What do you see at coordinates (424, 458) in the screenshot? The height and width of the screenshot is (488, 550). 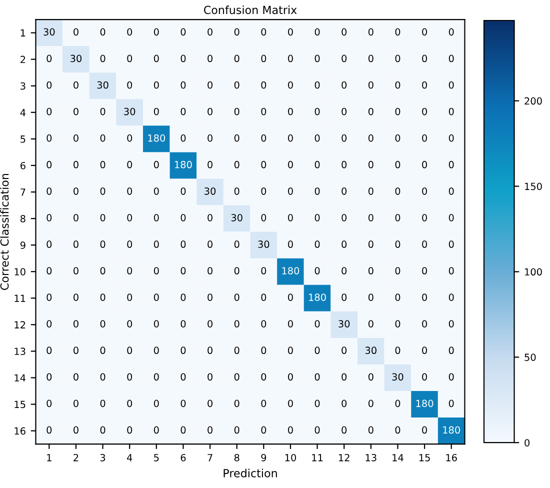 I see `x-tick-label: 15` at bounding box center [424, 458].